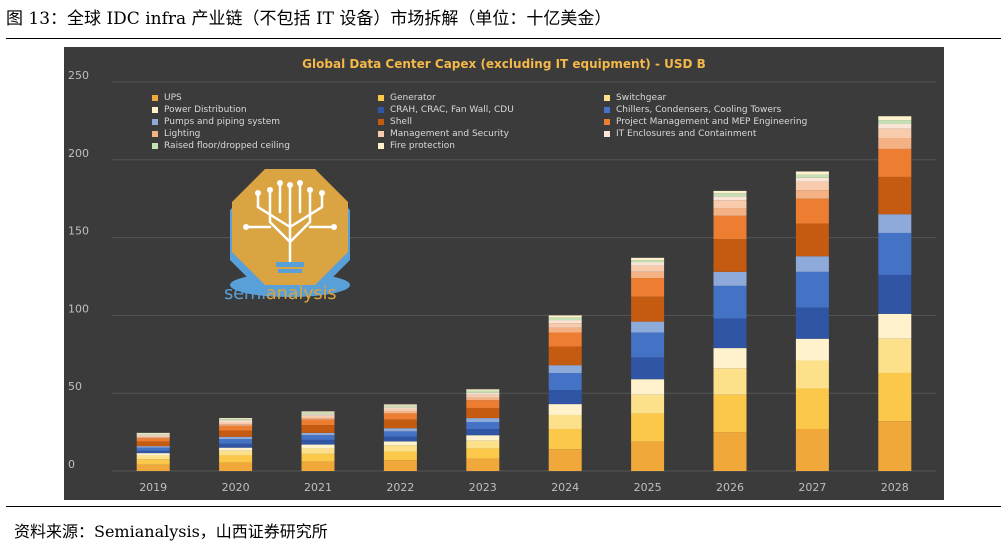 The height and width of the screenshot is (550, 1007). What do you see at coordinates (245, 293) in the screenshot?
I see `logo-text-part1: semi` at bounding box center [245, 293].